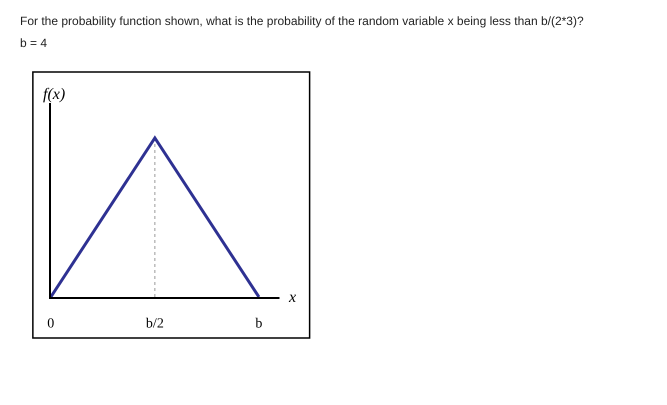 Image resolution: width=667 pixels, height=405 pixels. Describe the element at coordinates (34, 43) in the screenshot. I see `chart-subtitle: b = 4` at that location.